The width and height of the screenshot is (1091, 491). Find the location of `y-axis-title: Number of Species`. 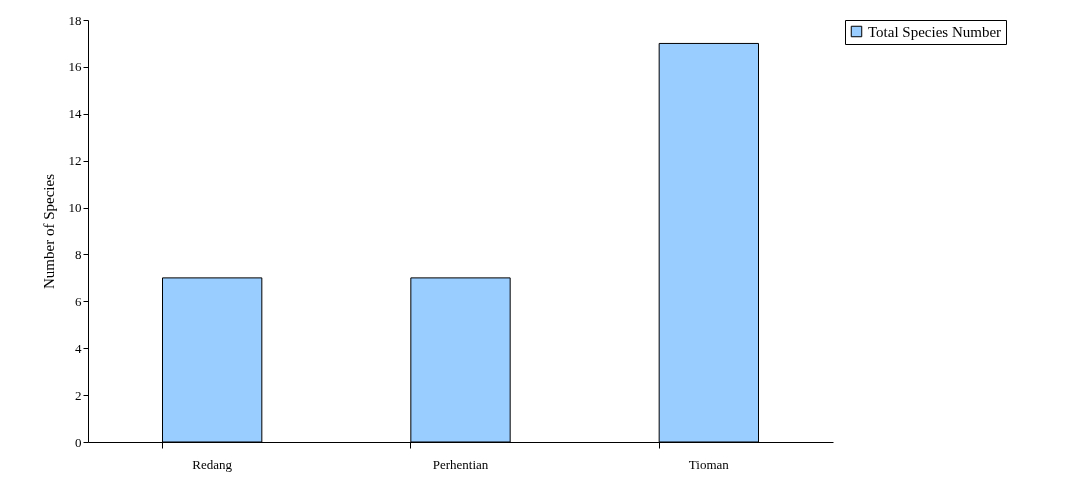

y-axis-title: Number of Species is located at coordinates (48, 231).